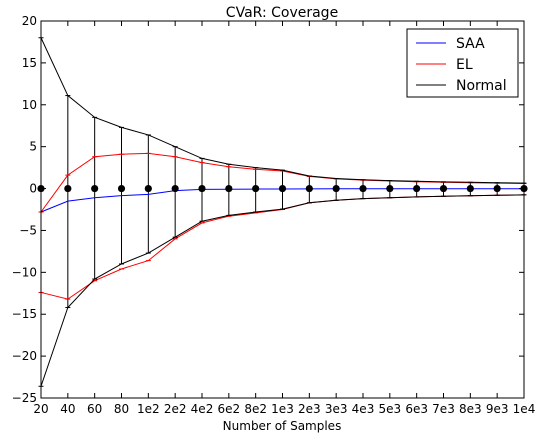 This screenshot has width=543, height=442. Describe the element at coordinates (470, 409) in the screenshot. I see `x-tick-label: 8e3` at that location.